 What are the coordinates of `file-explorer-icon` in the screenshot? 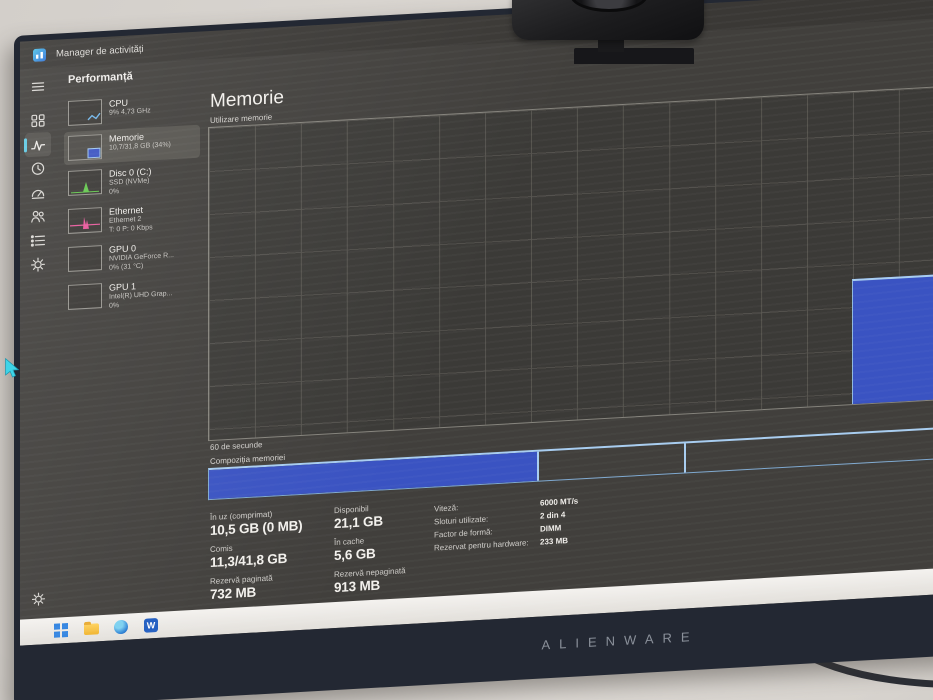 It's located at (91, 629).